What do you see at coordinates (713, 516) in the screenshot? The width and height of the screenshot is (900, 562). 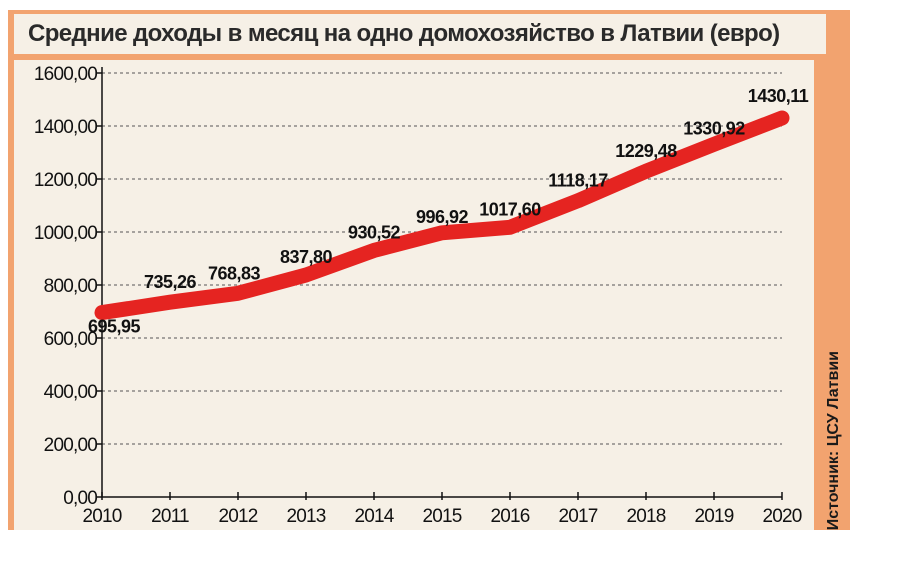 I see `x-tick-label: 2019` at bounding box center [713, 516].